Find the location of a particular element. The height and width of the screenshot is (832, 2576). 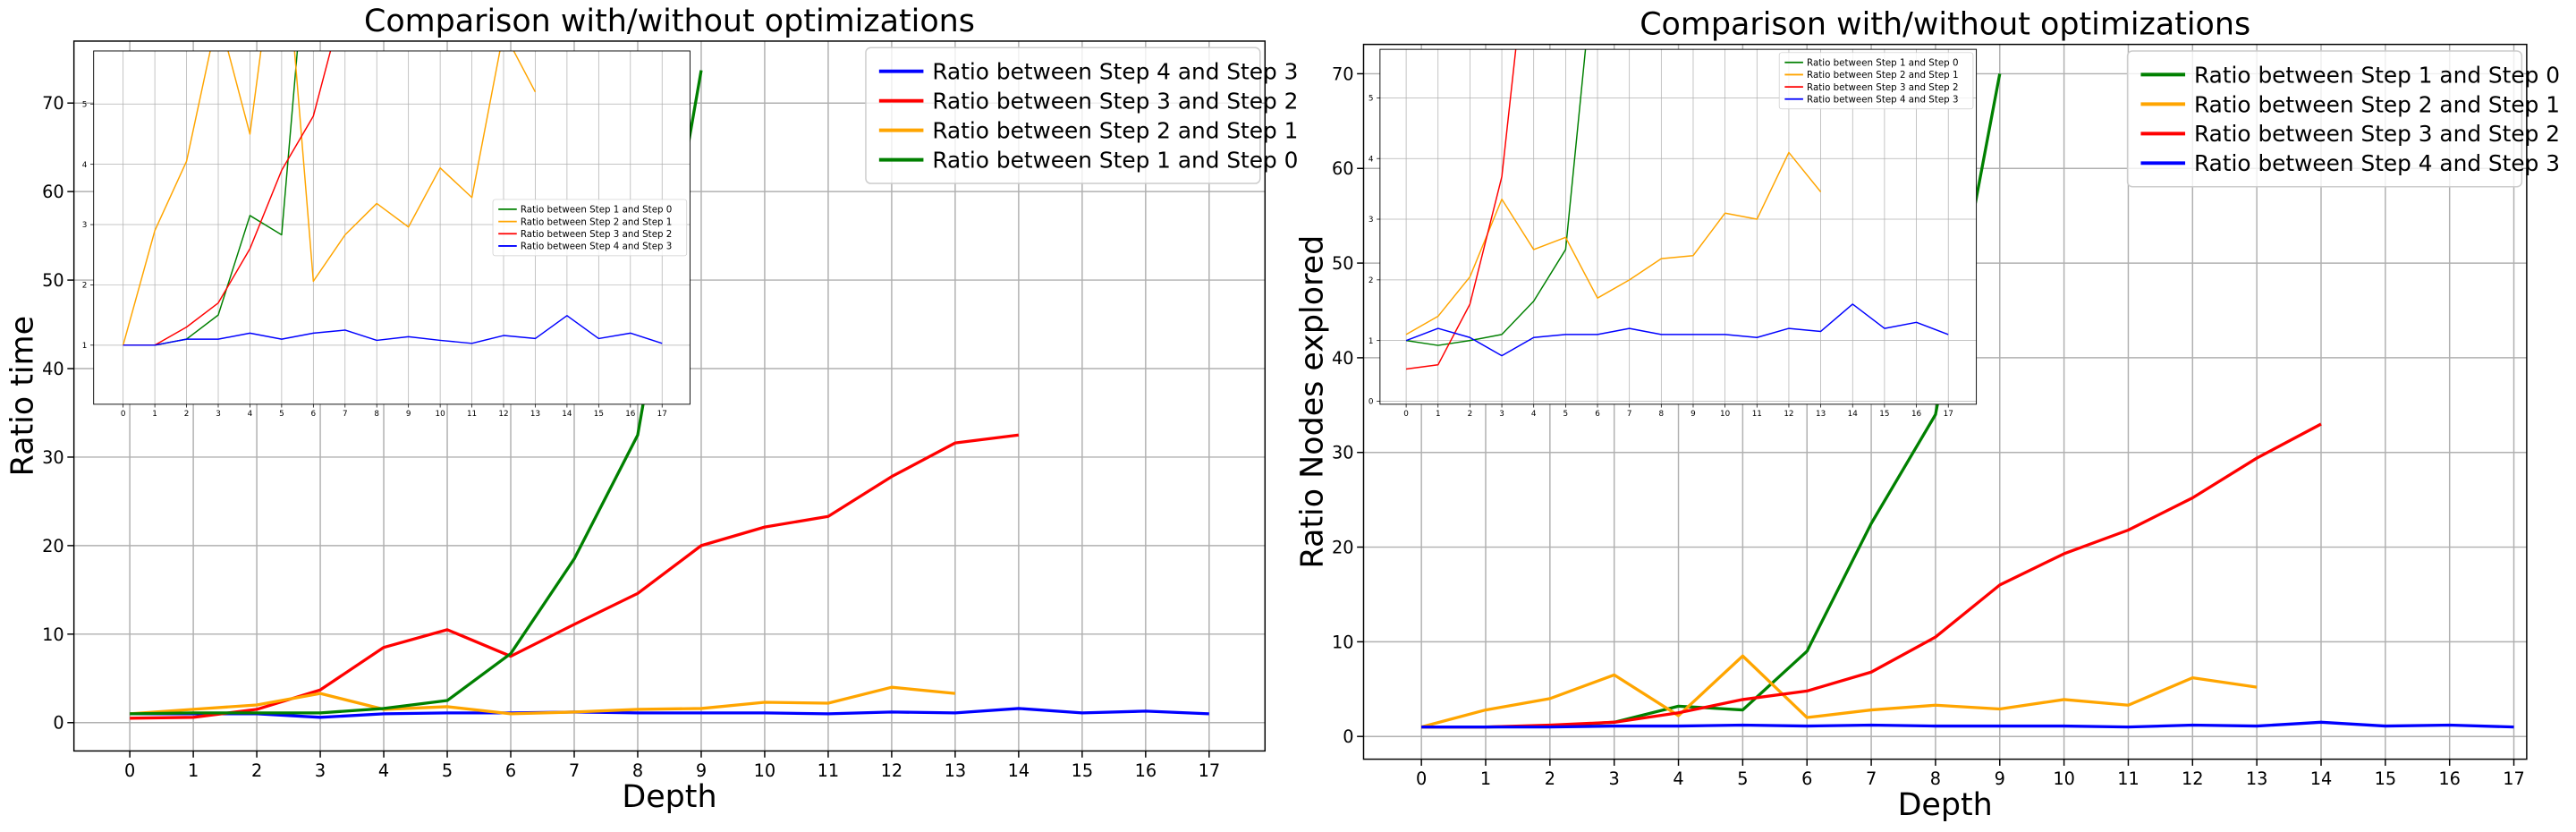

plot-frame is located at coordinates (392, 227).